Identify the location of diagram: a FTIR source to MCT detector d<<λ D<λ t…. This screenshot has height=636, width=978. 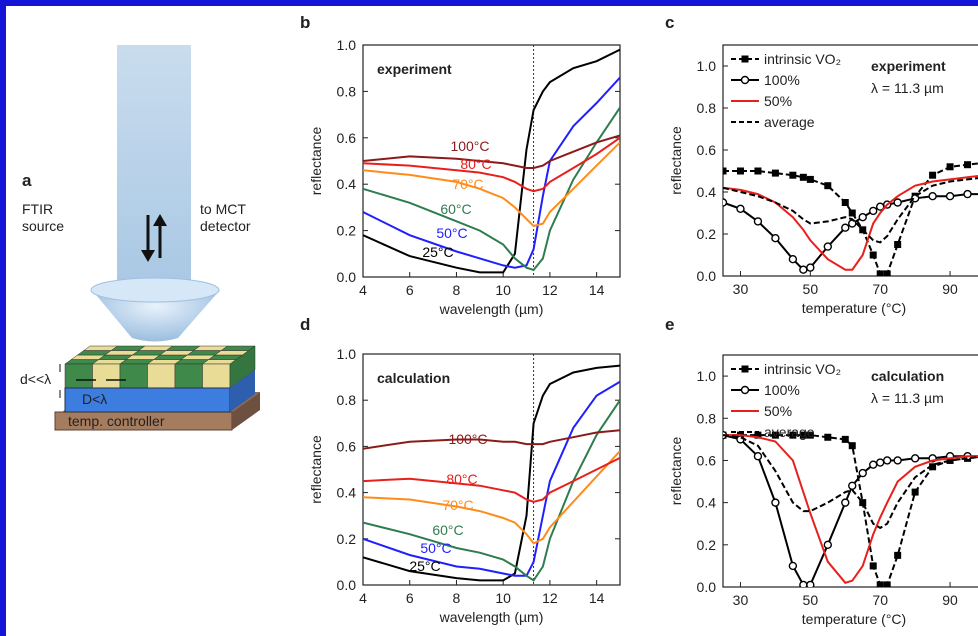
(140, 238).